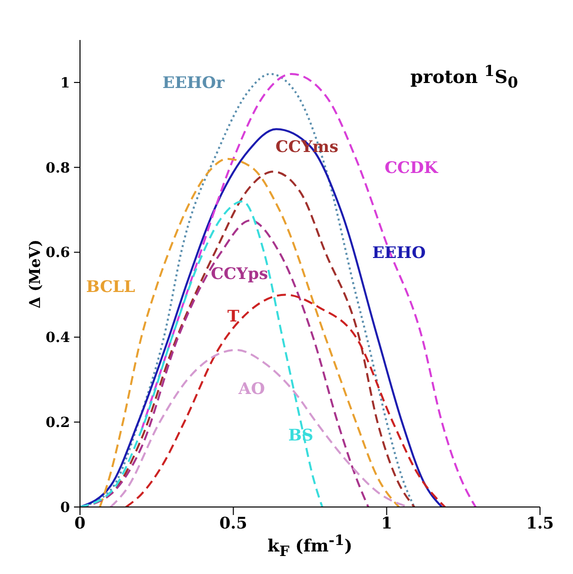  What do you see at coordinates (65, 508) in the screenshot?
I see `y-tick-label: 0` at bounding box center [65, 508].